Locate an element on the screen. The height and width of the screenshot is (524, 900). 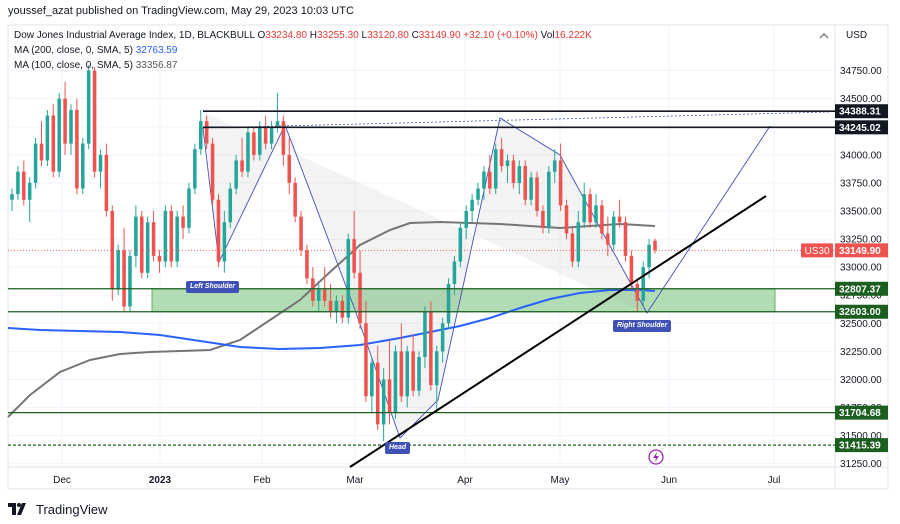
ma200-legend: MA (200, close, 0, SMA, 5) 32763.59 is located at coordinates (95, 50).